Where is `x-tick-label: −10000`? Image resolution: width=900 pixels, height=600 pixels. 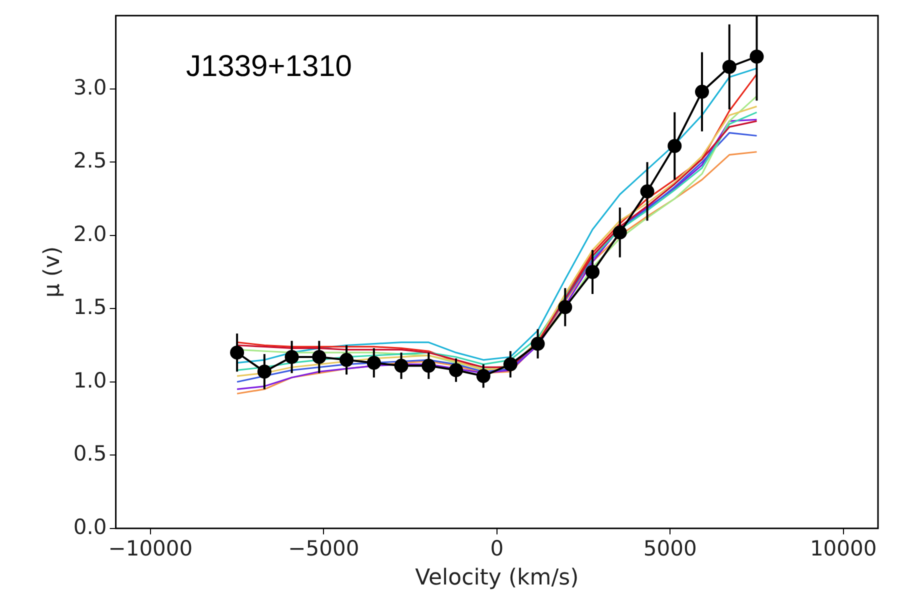
x-tick-label: −10000 is located at coordinates (150, 548).